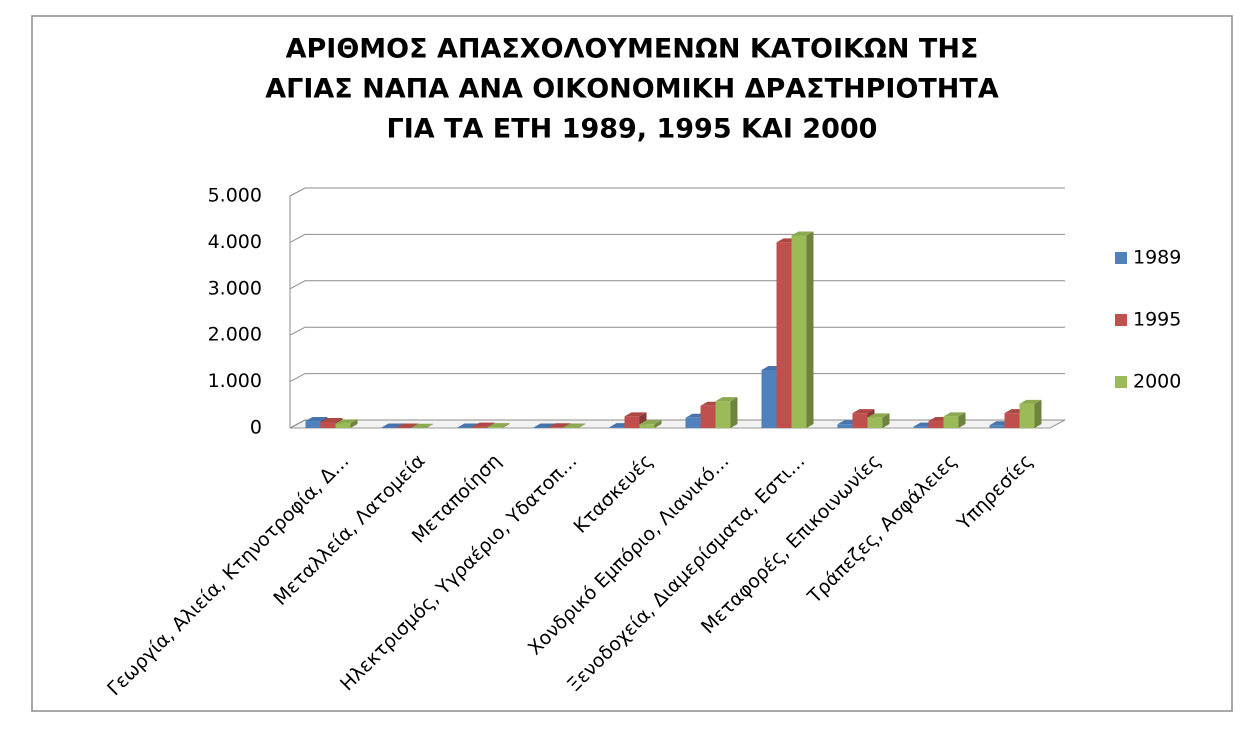  Describe the element at coordinates (632, 49) in the screenshot. I see `chart-title: ΑΡΙΘΜΟΣ ΑΠΑΣΧΟΛΟΥΜΕΝΩΝ ΚΑΤΟΙΚΩΝ ΤΗΣ` at that location.